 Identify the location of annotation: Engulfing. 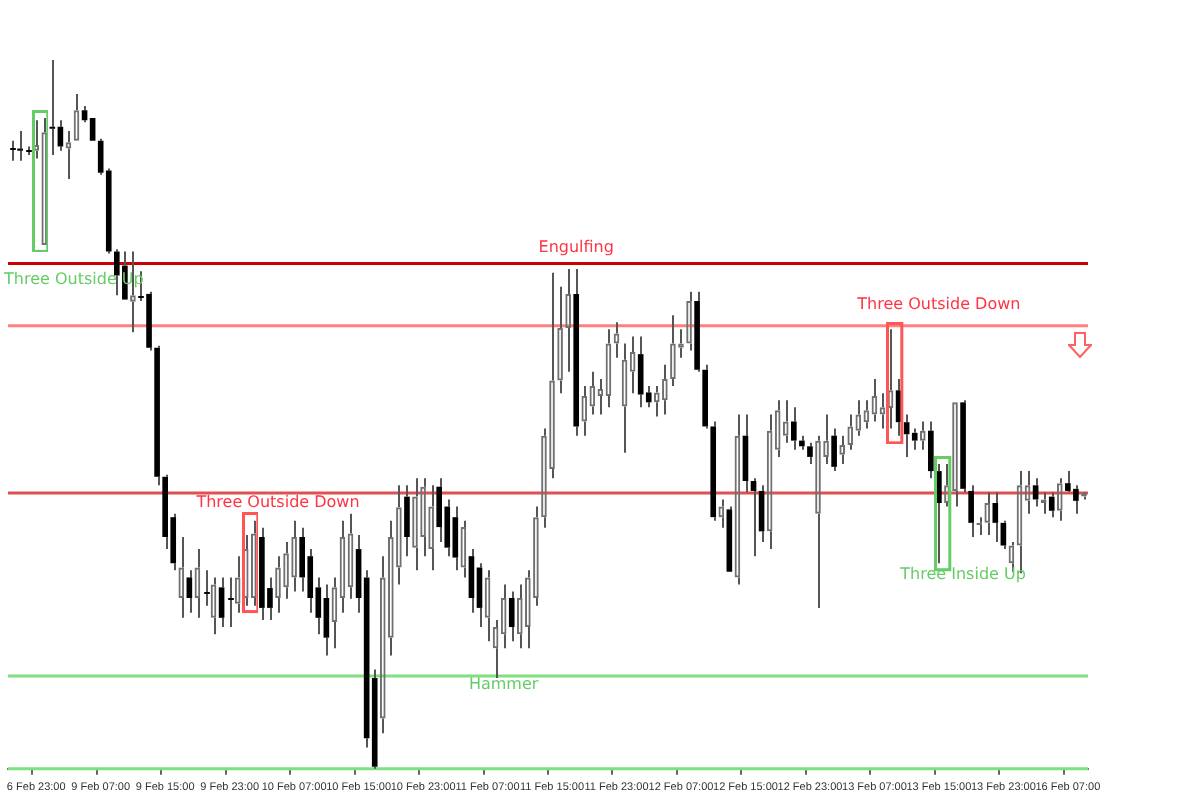
(576, 246).